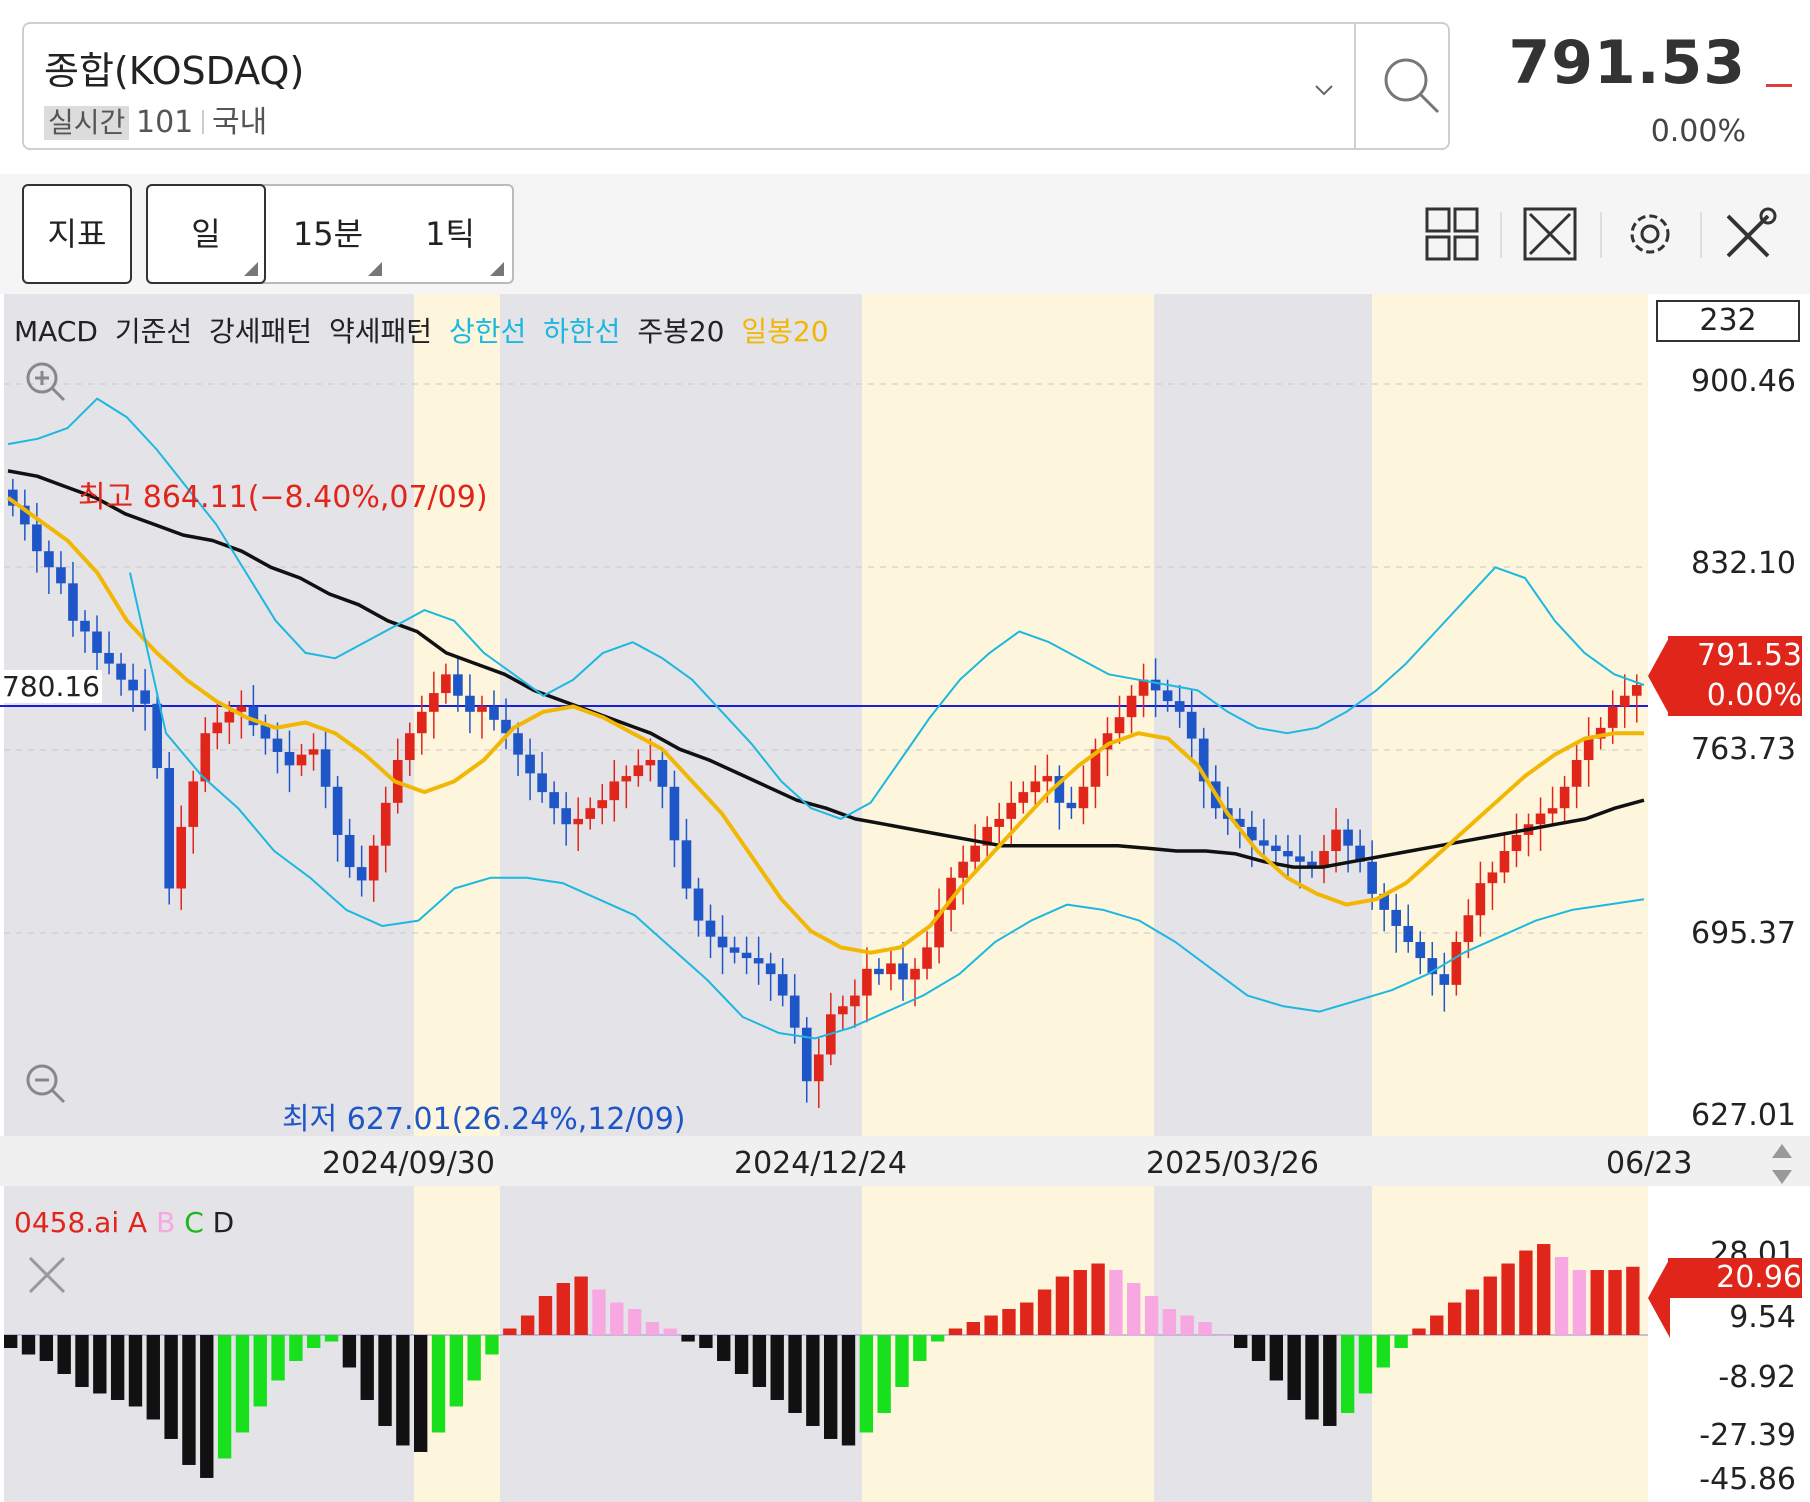 This screenshot has width=1810, height=1502. What do you see at coordinates (736, 86) in the screenshot?
I see `symbol-search-box: 종합(KOSDAQ) 실시간 101 국내` at bounding box center [736, 86].